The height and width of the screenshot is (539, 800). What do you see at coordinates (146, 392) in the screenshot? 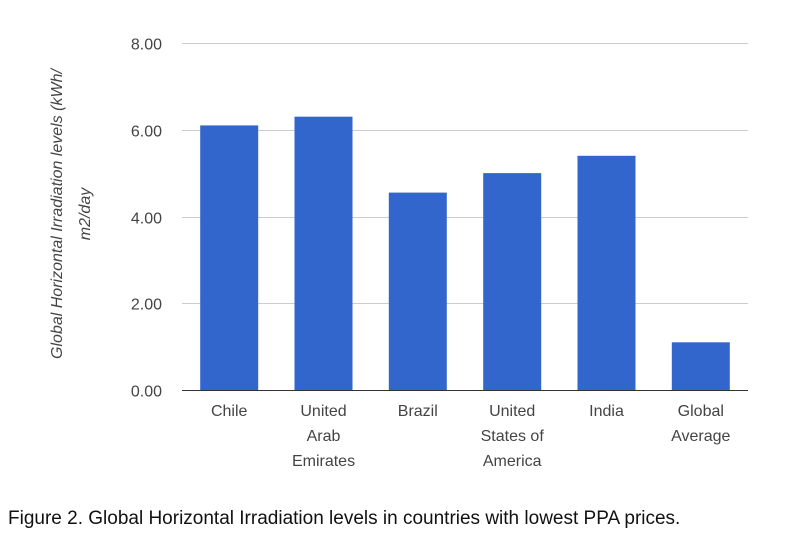
I see `y-tick-label: 0.00` at bounding box center [146, 392].